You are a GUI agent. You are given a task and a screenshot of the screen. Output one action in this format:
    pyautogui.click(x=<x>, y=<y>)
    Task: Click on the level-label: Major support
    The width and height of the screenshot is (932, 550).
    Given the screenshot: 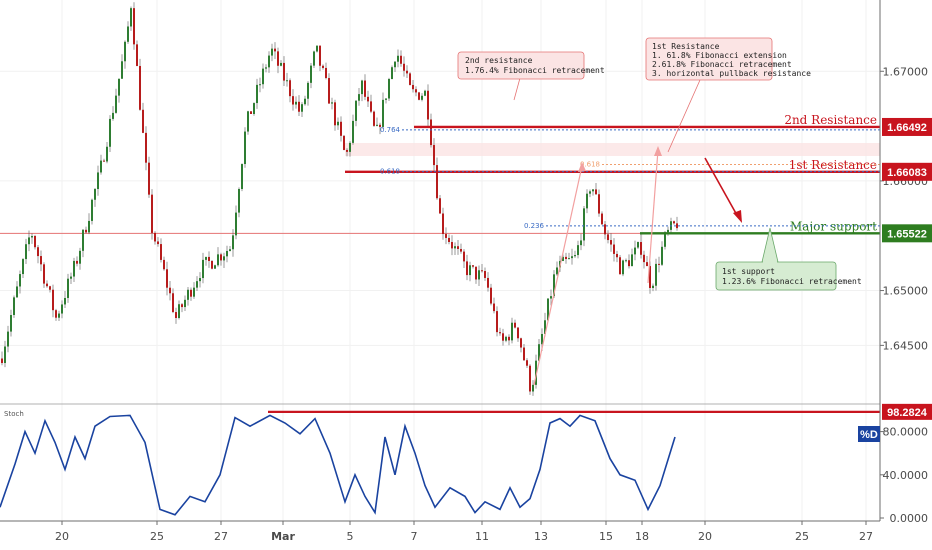 What is the action you would take?
    pyautogui.click(x=833, y=226)
    